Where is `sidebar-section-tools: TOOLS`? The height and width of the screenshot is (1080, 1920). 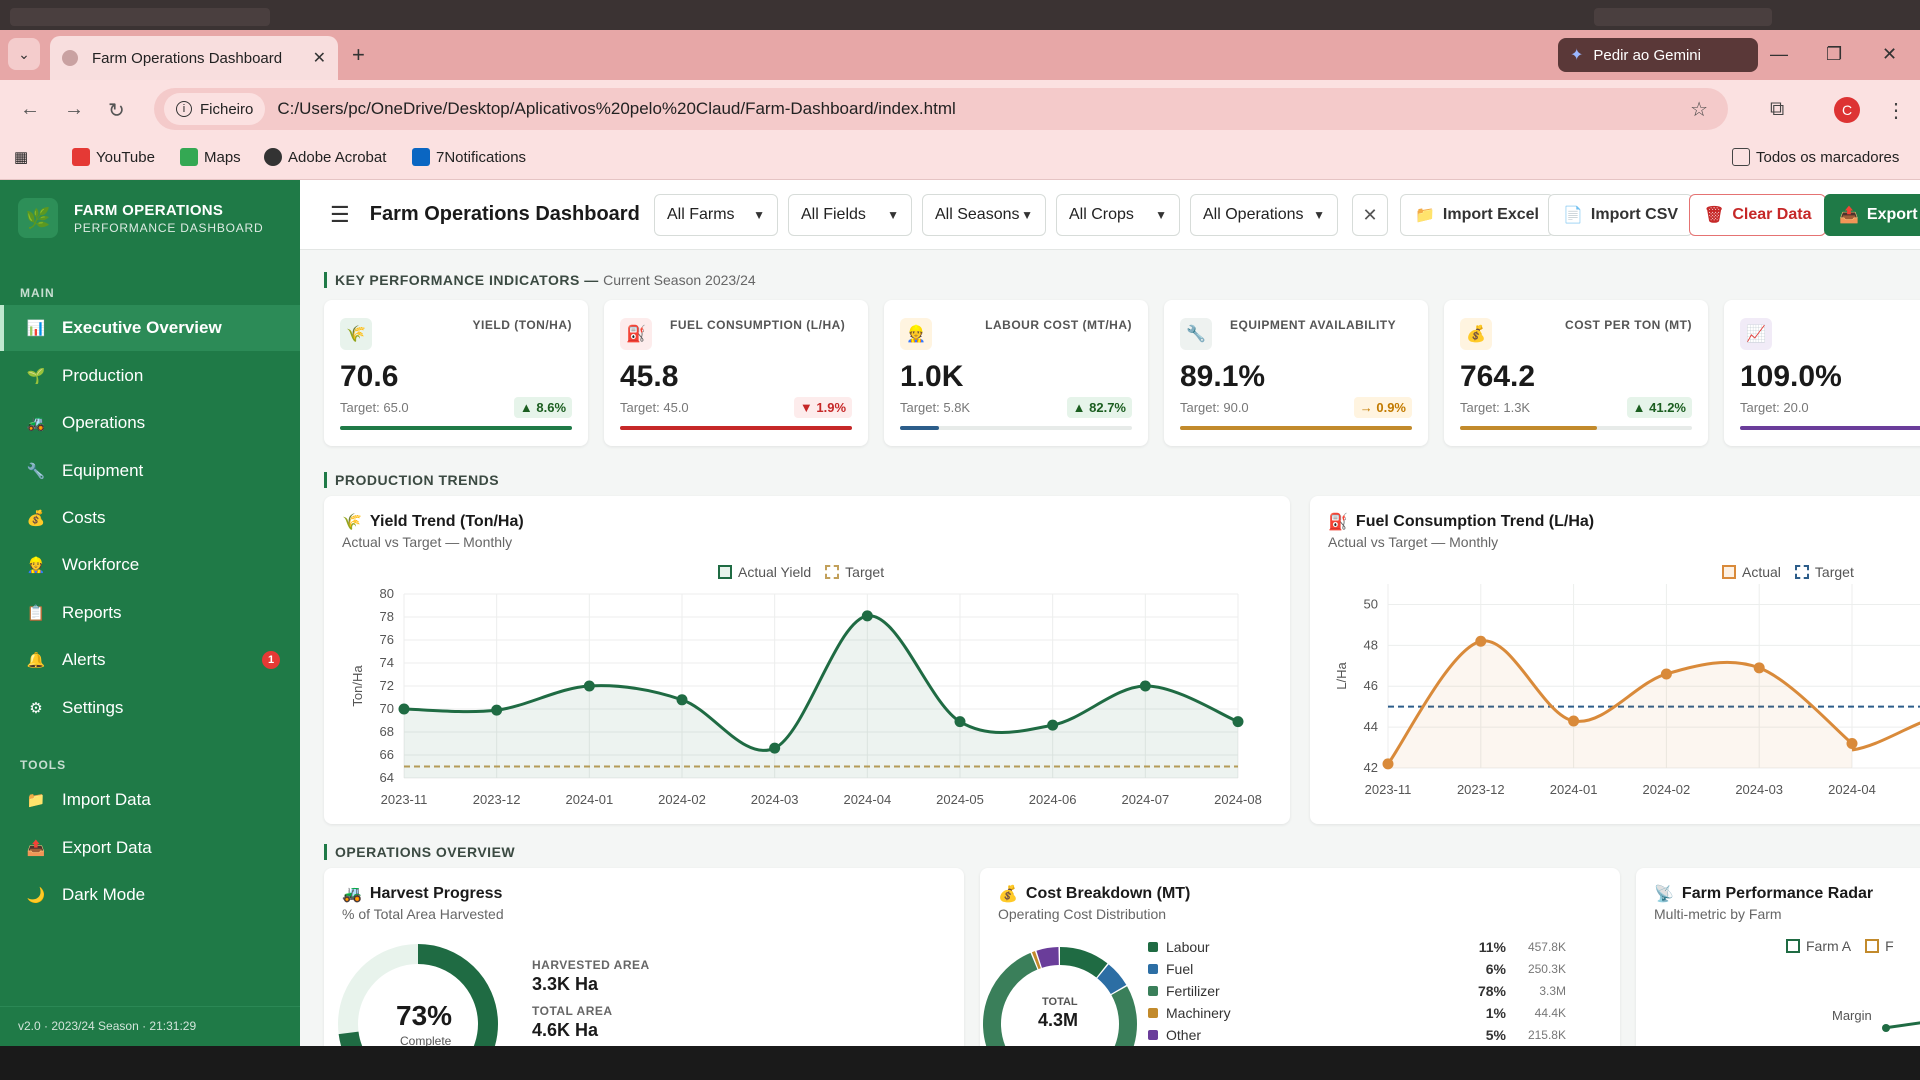
sidebar-section-tools: TOOLS is located at coordinates (43, 765).